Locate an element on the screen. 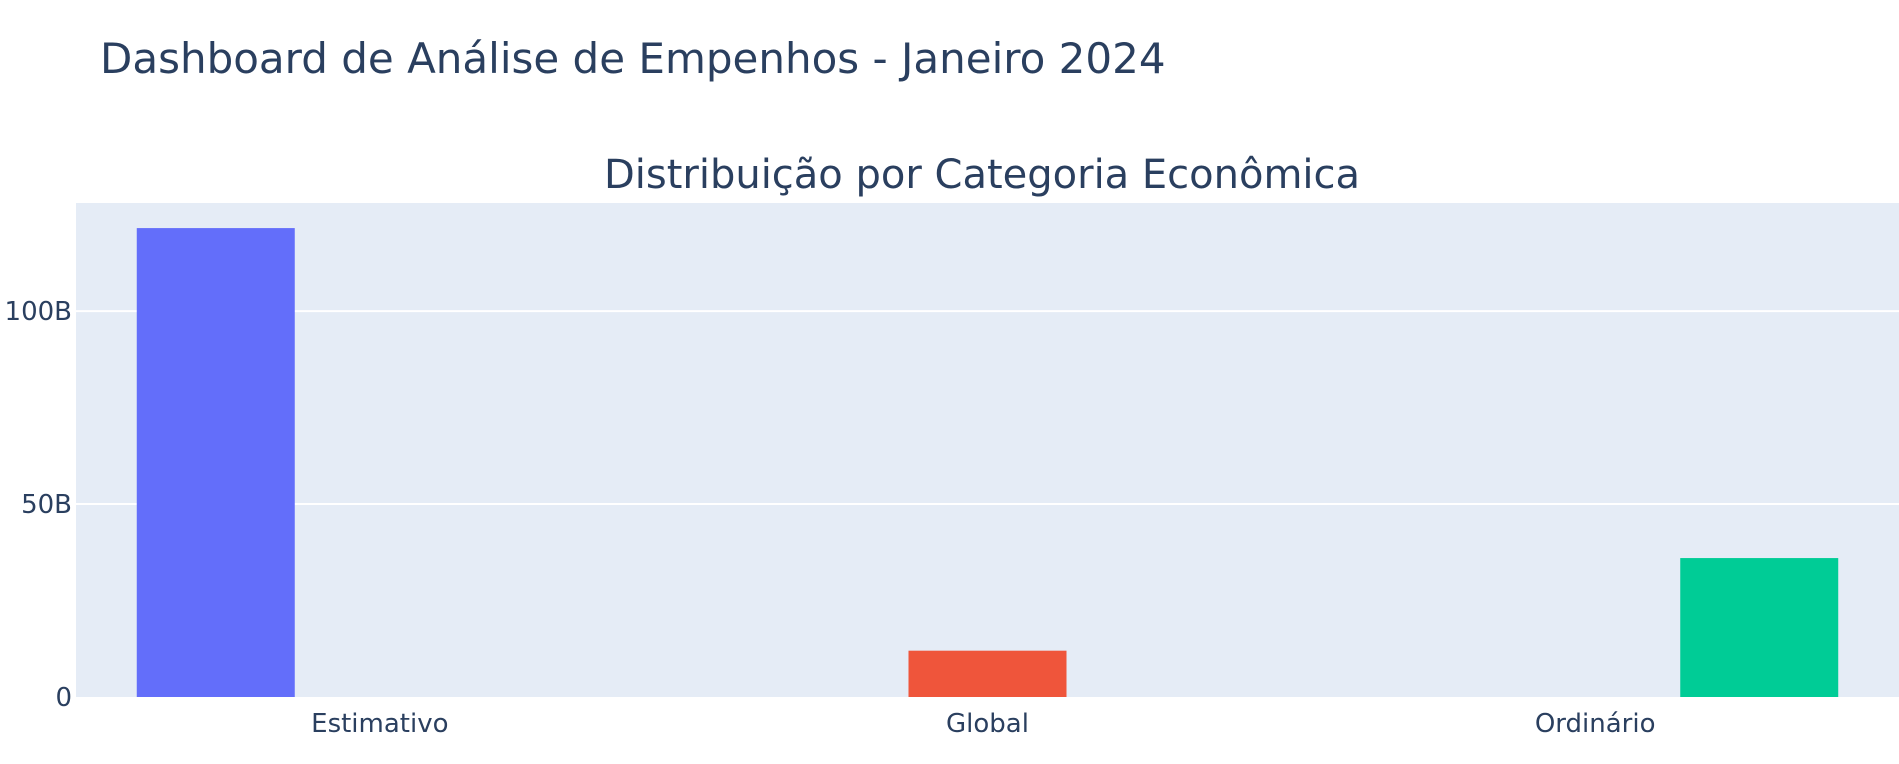 The image size is (1899, 764). bar-estimativo is located at coordinates (215, 462).